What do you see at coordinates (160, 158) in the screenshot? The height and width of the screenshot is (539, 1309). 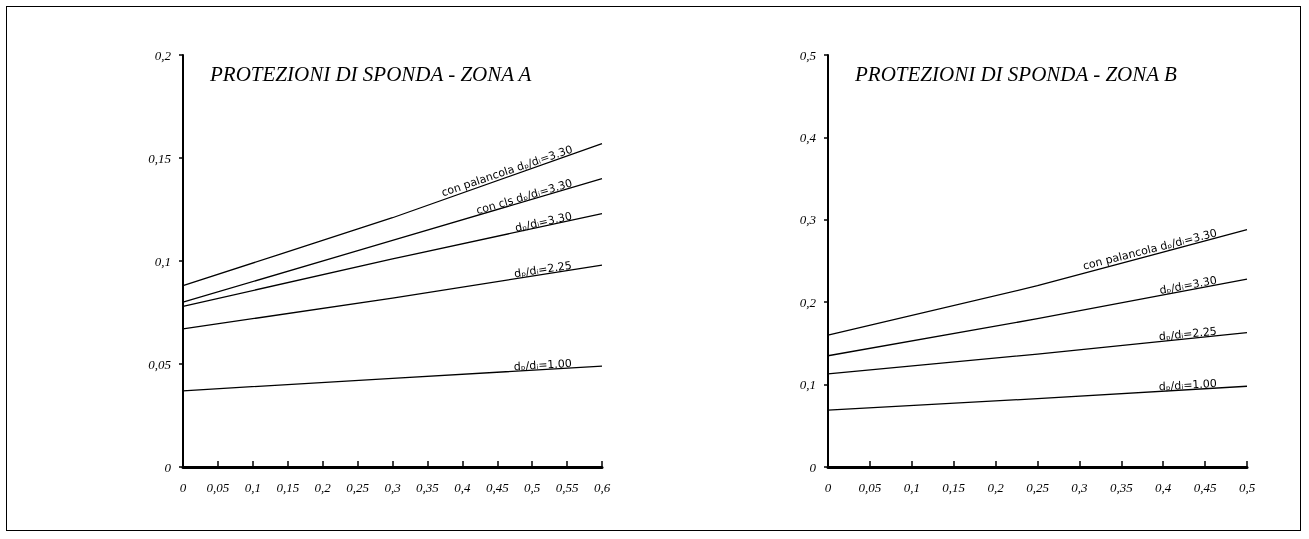 I see `y-tick-label: 0,15` at bounding box center [160, 158].